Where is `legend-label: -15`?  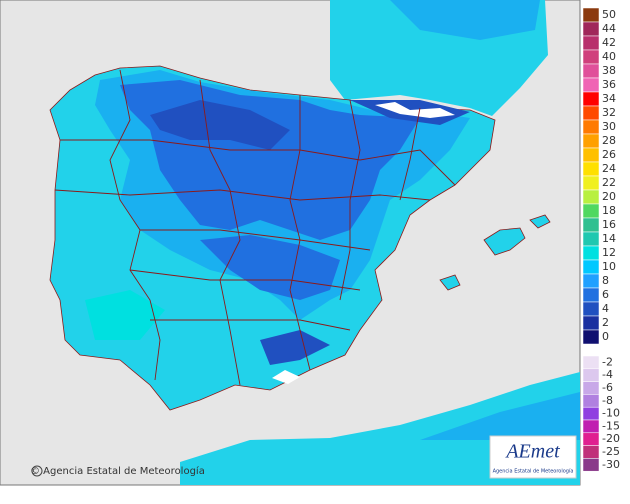 legend-label: -15 is located at coordinates (611, 425).